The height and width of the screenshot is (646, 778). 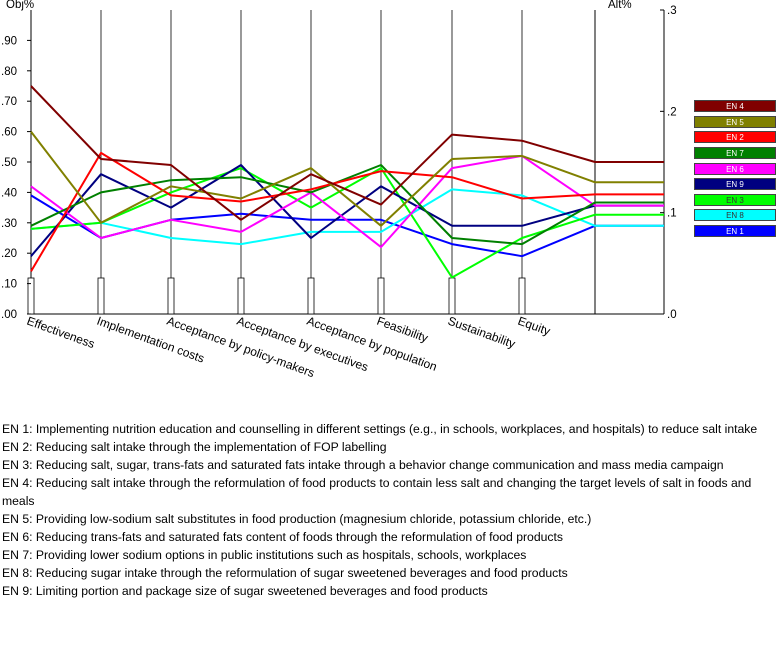 What do you see at coordinates (534, 326) in the screenshot?
I see `category-label: Equity` at bounding box center [534, 326].